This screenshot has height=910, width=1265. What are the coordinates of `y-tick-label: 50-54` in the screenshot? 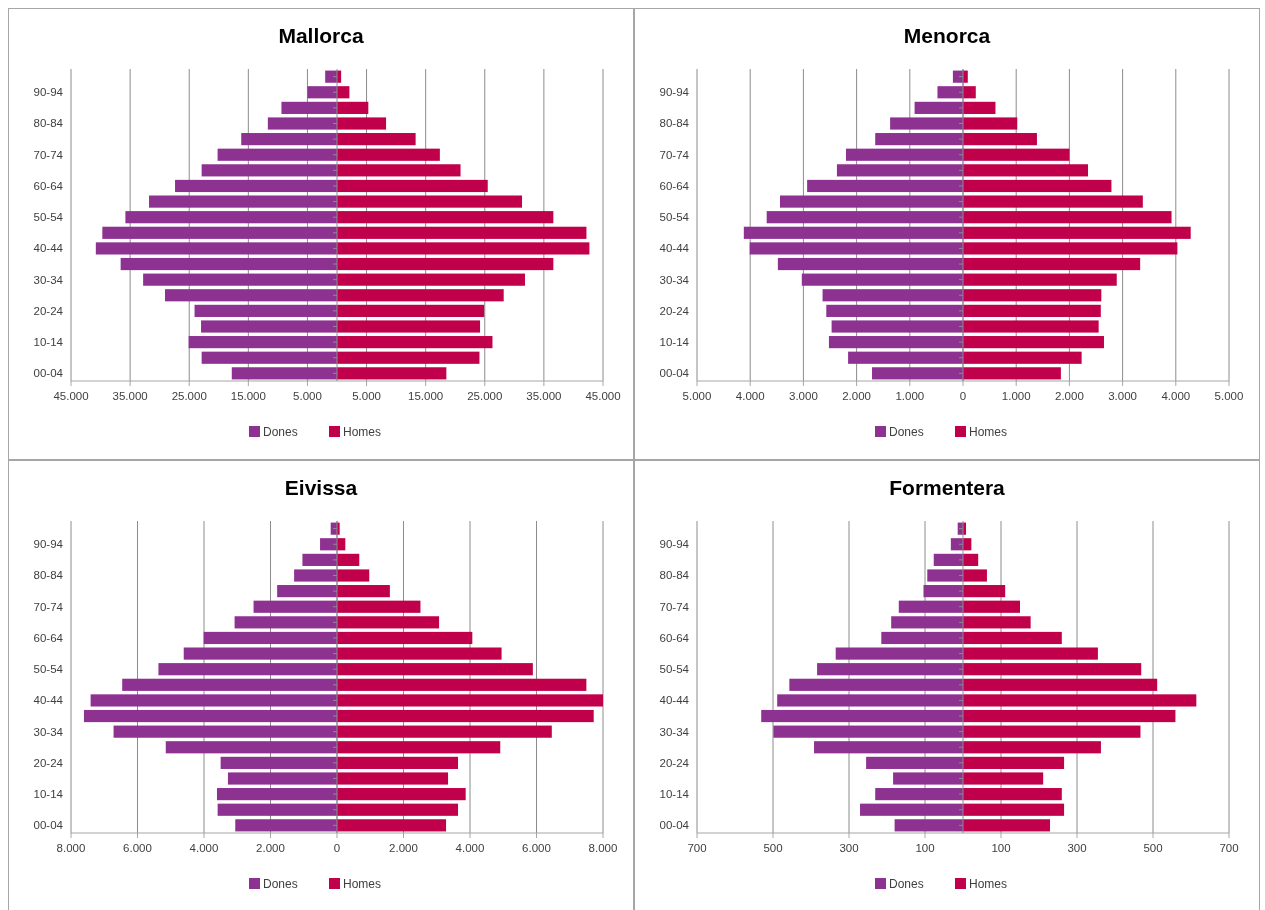 It's located at (674, 217).